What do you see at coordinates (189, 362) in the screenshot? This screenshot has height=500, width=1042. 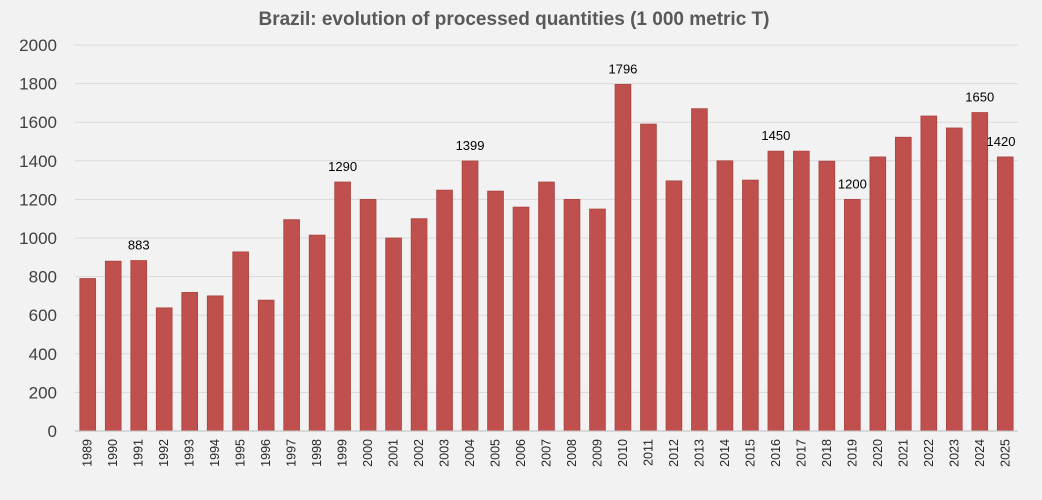 I see `bar-1993` at bounding box center [189, 362].